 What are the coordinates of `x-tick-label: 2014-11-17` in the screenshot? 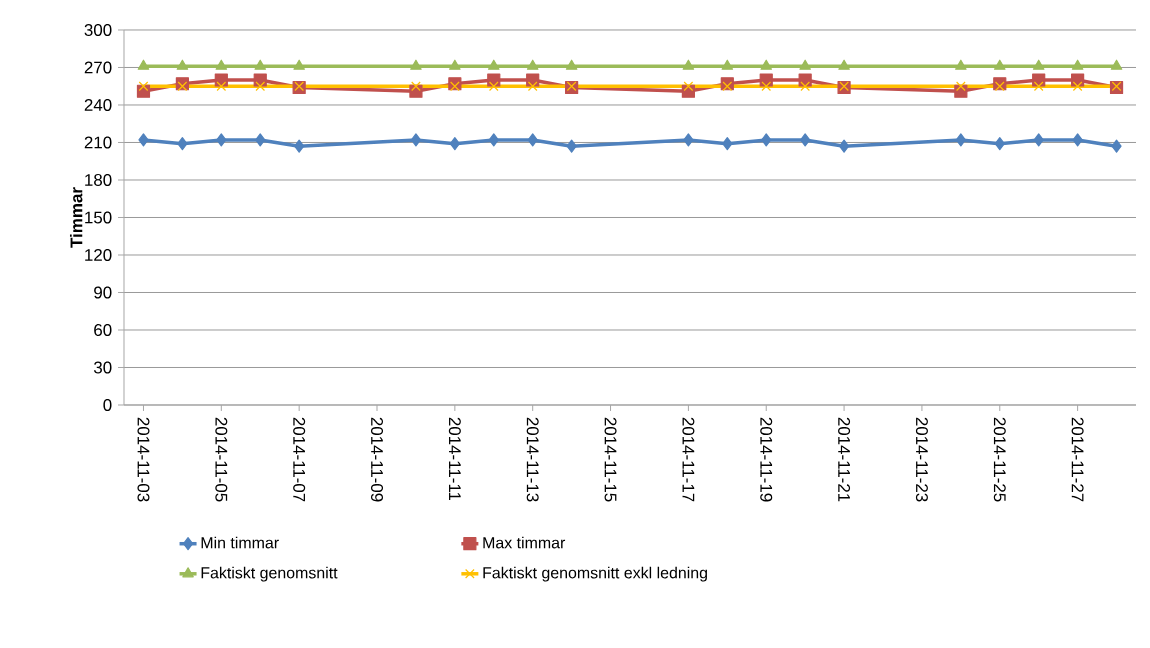 It's located at (688, 459).